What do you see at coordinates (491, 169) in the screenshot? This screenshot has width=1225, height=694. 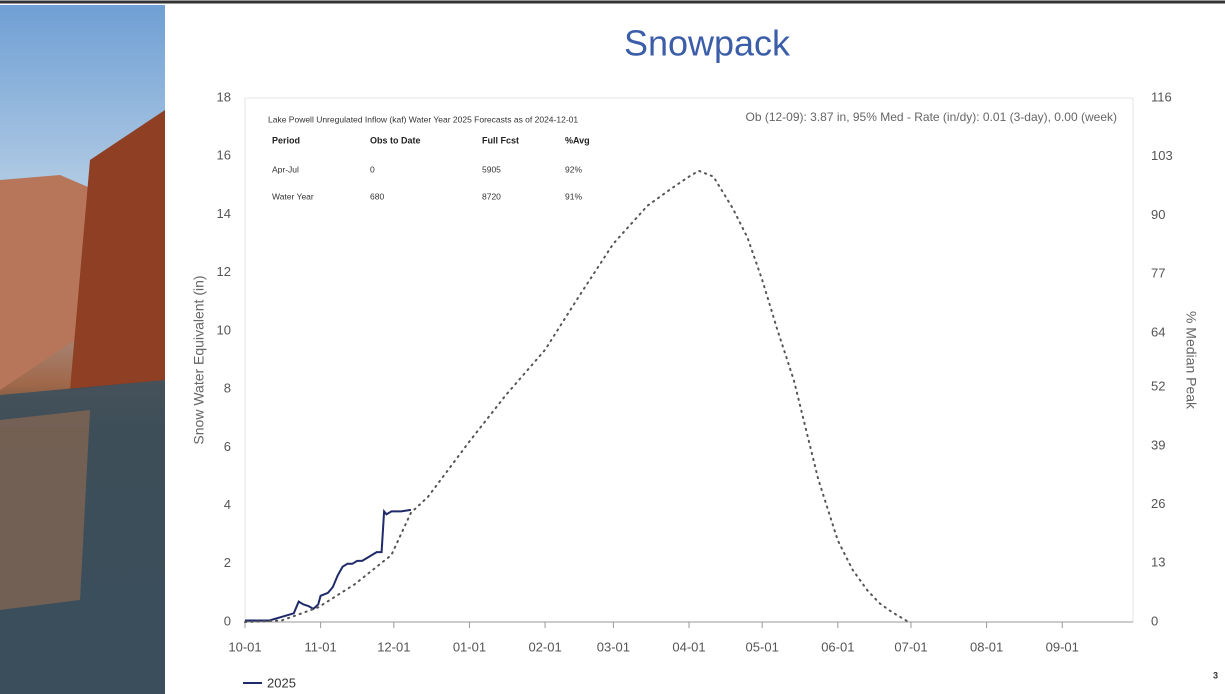 I see `table-cell: 5905` at bounding box center [491, 169].